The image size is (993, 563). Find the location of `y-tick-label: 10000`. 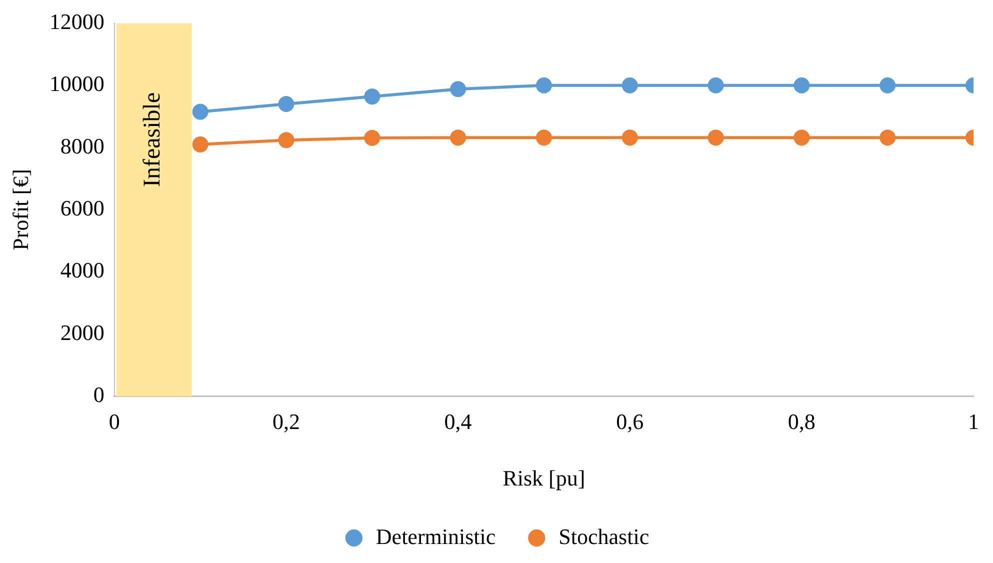

y-tick-label: 10000 is located at coordinates (76, 83).